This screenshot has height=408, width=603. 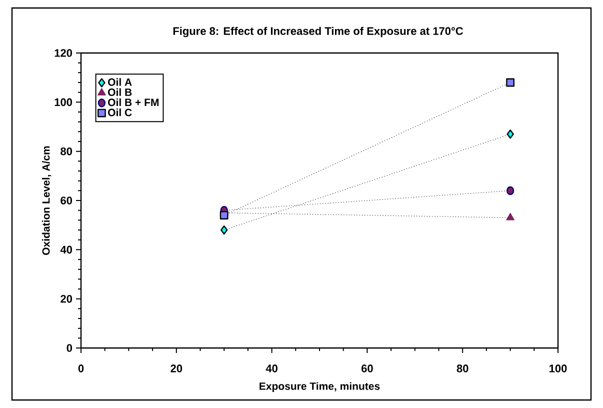 What do you see at coordinates (176, 368) in the screenshot?
I see `x-tick-label: 20` at bounding box center [176, 368].